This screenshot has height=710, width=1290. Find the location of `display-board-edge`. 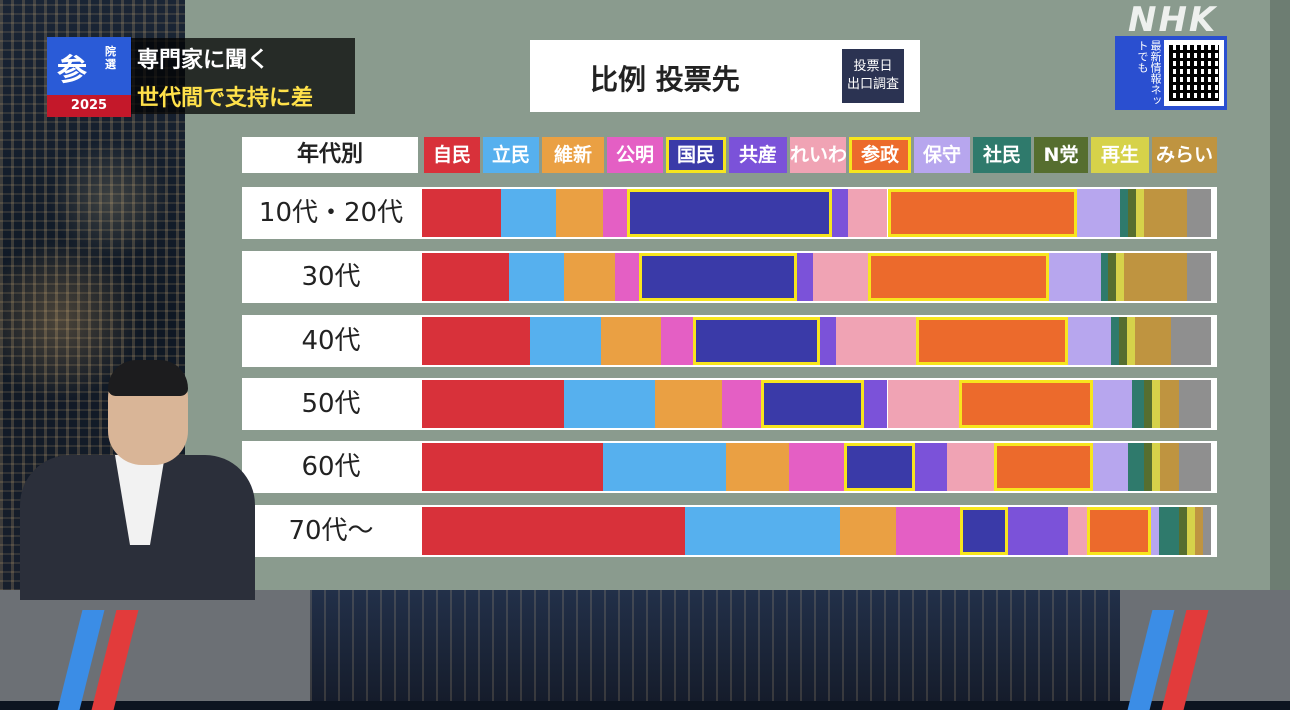

display-board-edge is located at coordinates (1280, 300).